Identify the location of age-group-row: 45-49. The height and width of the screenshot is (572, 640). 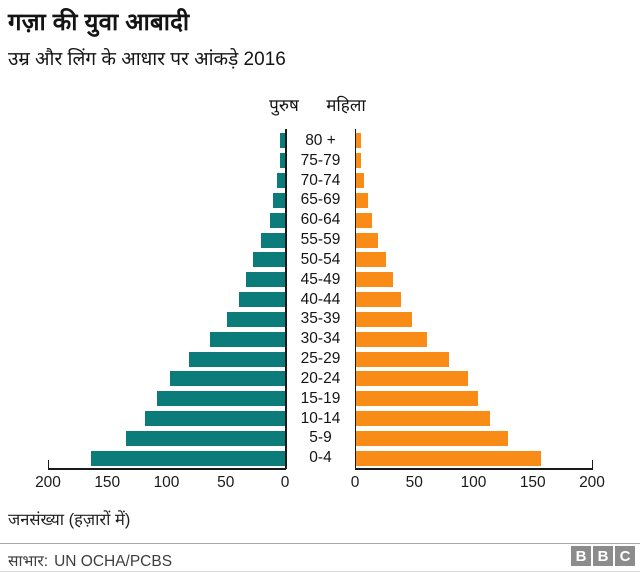
(320, 280).